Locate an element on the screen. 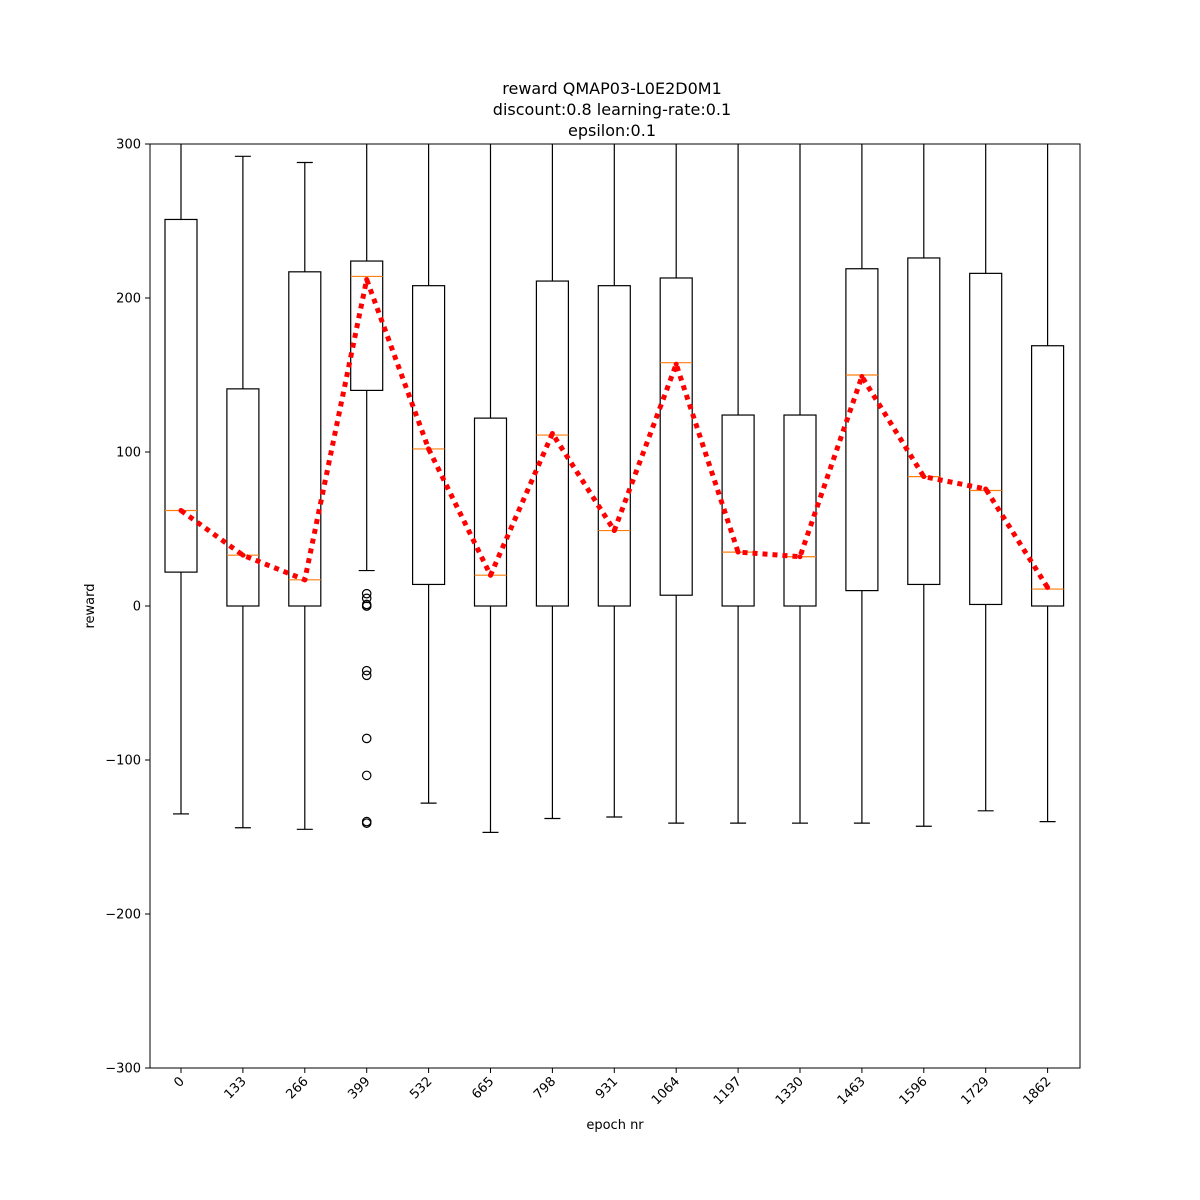 The width and height of the screenshot is (1200, 1200). x-tick-label: 931 is located at coordinates (607, 1088).